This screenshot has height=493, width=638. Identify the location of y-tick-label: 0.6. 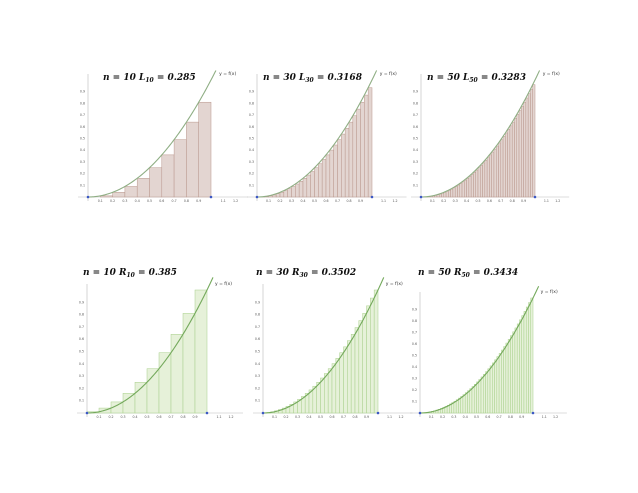
(415, 127).